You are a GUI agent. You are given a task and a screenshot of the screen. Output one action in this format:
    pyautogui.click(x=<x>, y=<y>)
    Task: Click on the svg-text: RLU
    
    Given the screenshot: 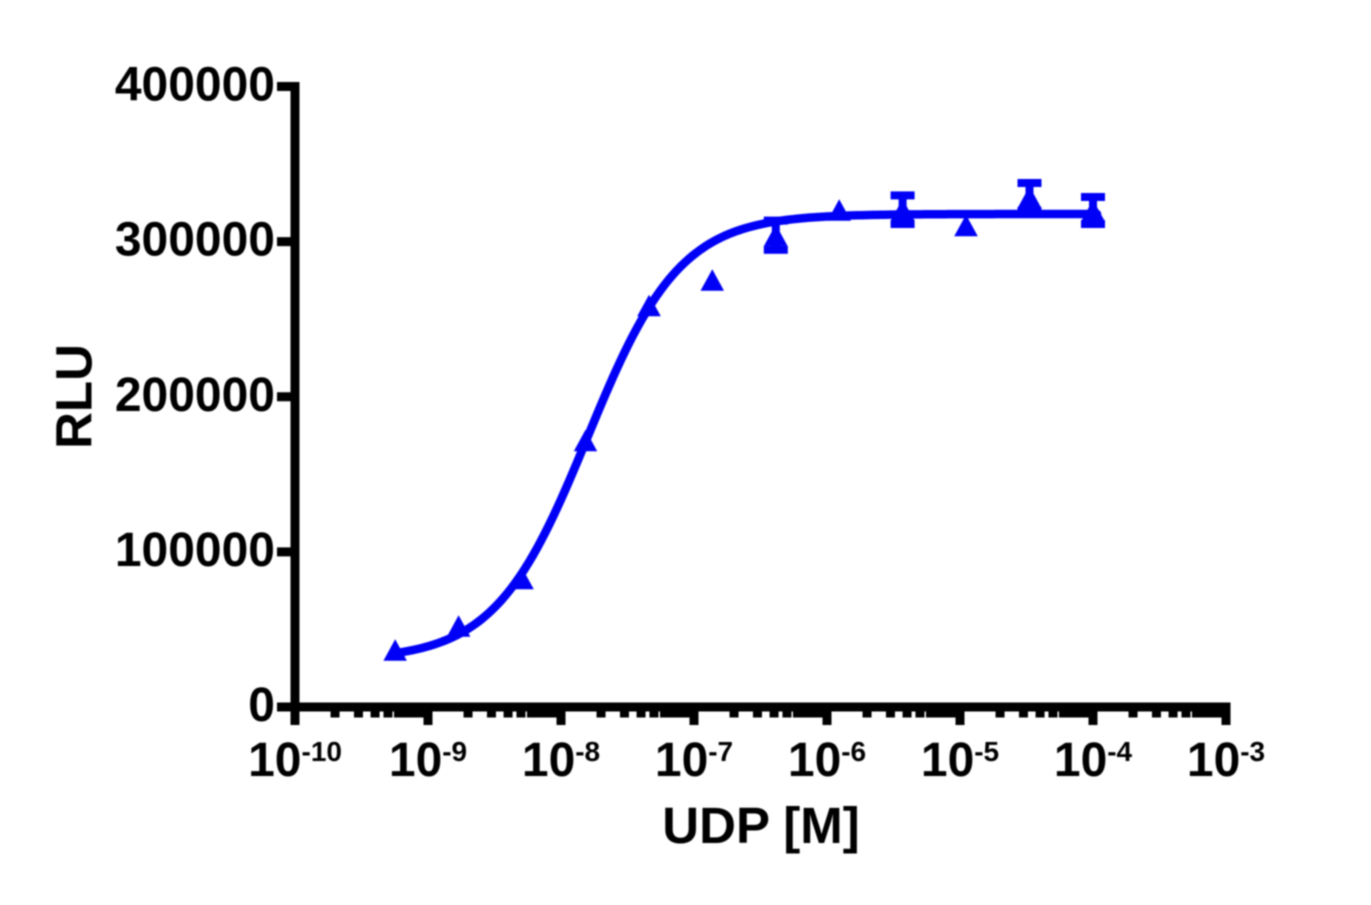 What is the action you would take?
    pyautogui.click(x=74, y=396)
    